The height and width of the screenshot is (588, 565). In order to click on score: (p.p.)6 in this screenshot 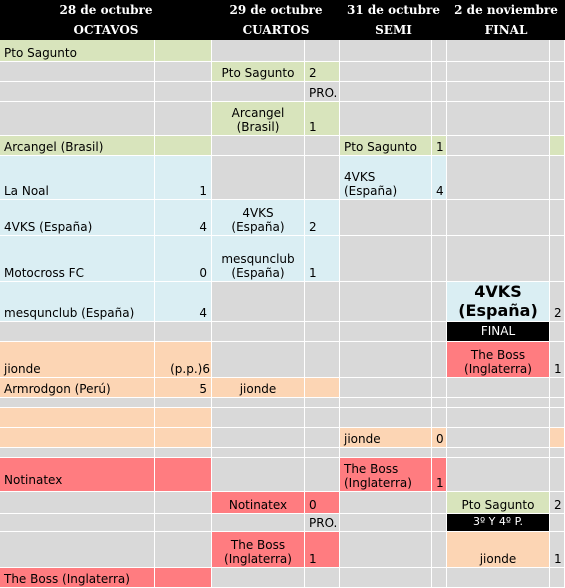, I will do `click(183, 360)`.